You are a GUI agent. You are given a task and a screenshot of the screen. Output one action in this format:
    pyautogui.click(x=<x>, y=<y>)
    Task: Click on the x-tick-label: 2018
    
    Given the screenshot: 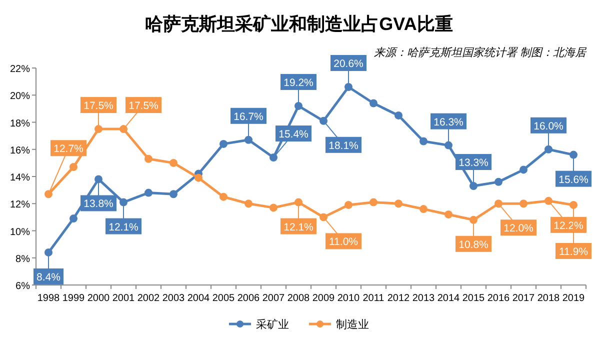 What is the action you would take?
    pyautogui.click(x=548, y=298)
    